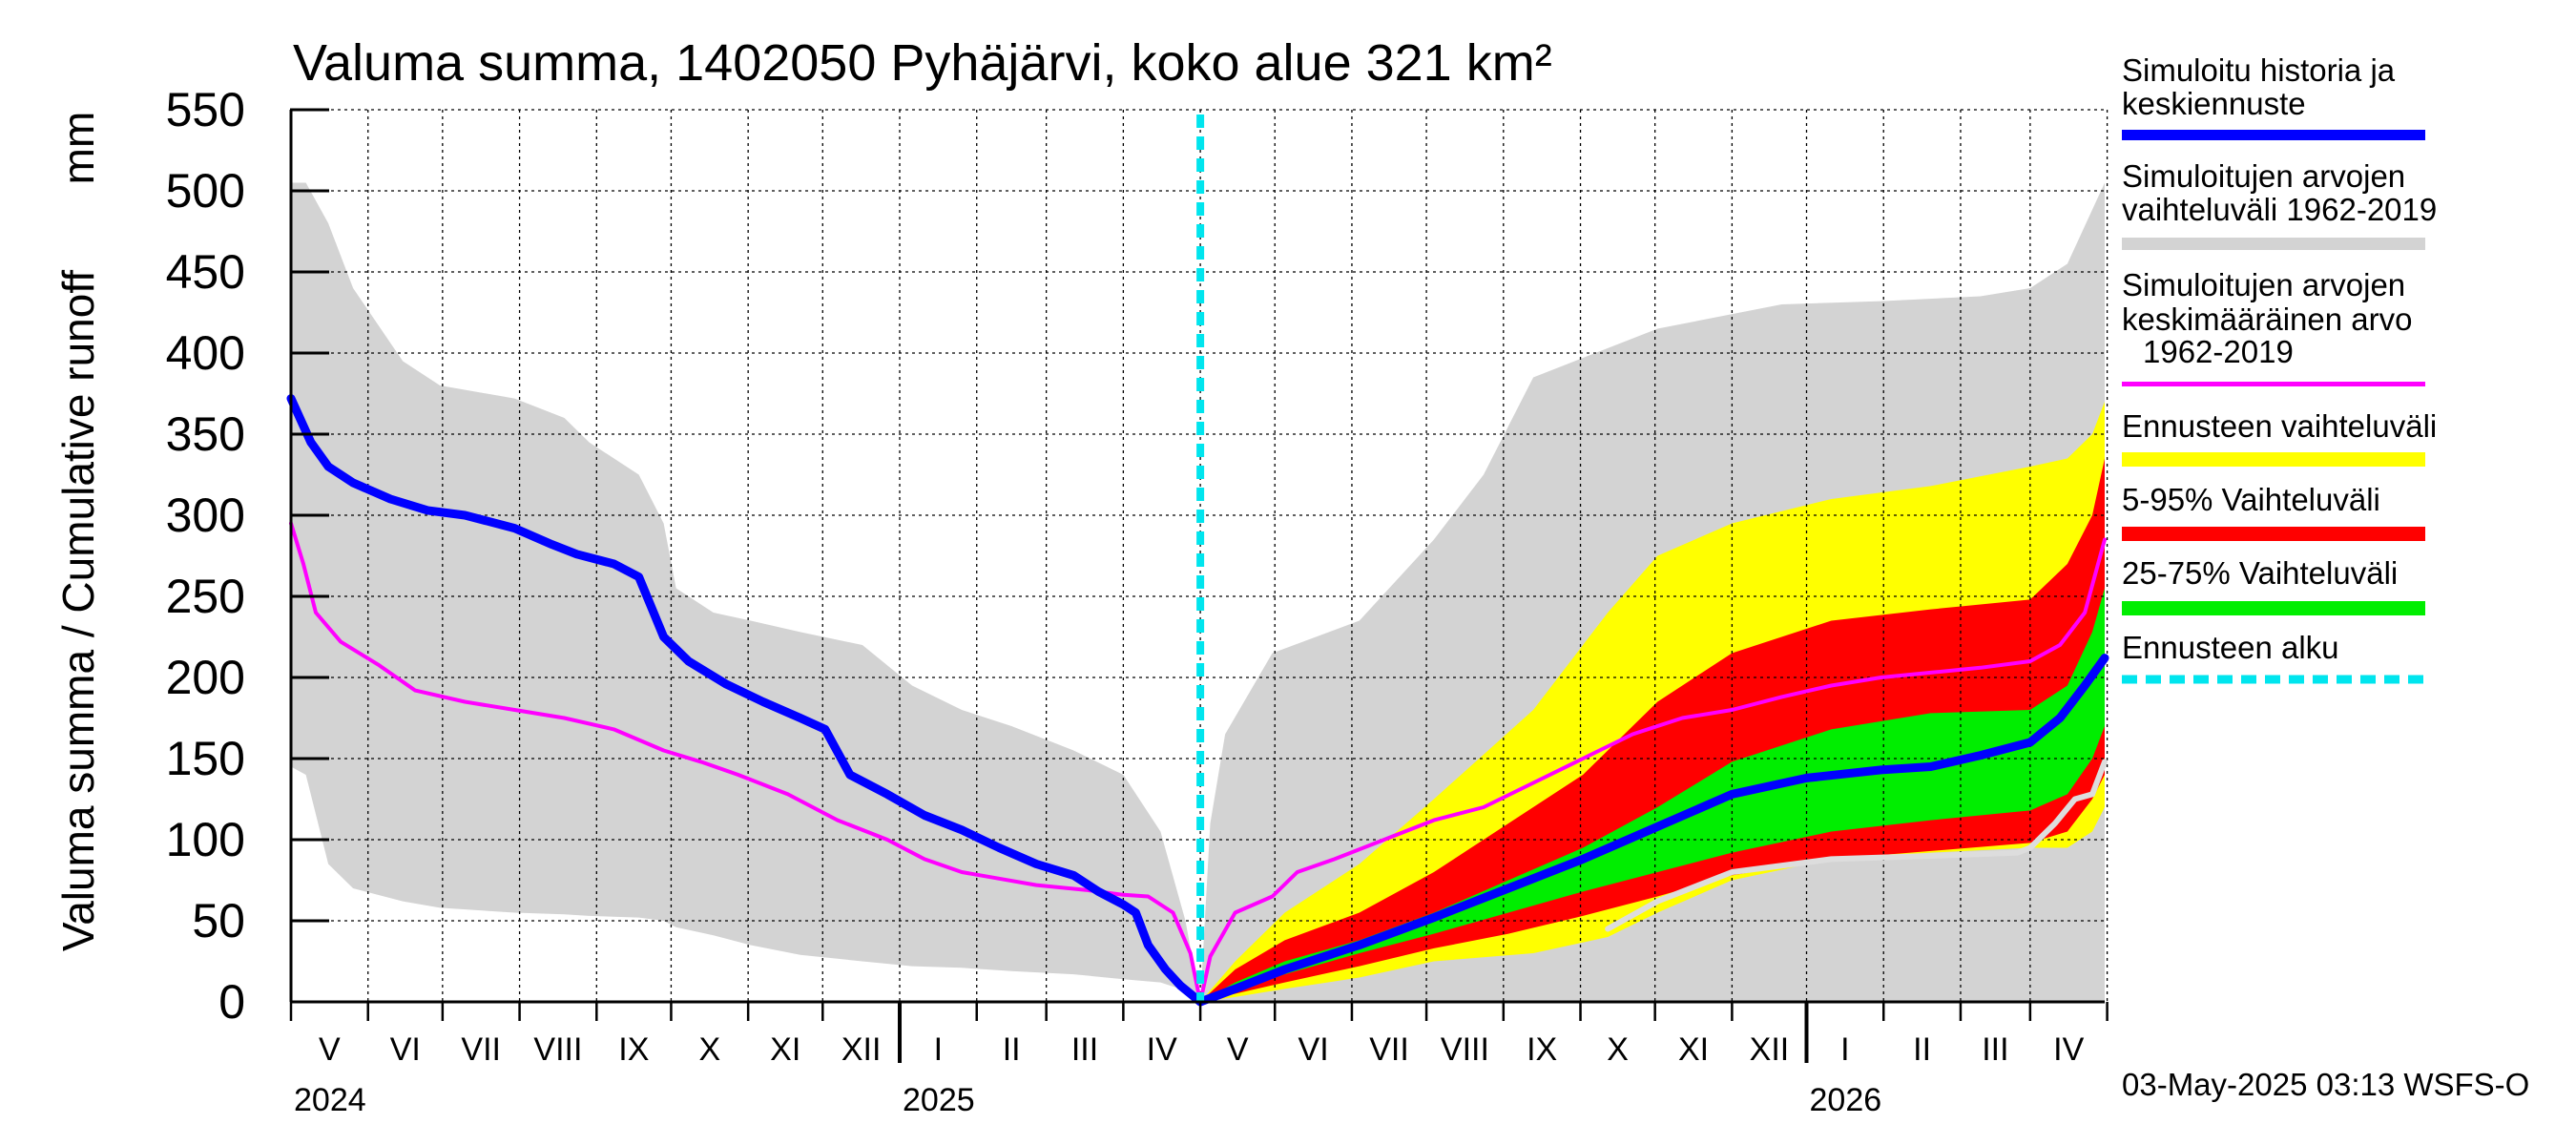  What do you see at coordinates (330, 1049) in the screenshot?
I see `month-label-0: V` at bounding box center [330, 1049].